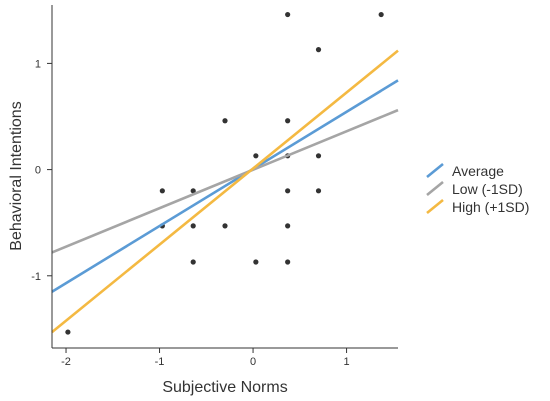  I want to click on y-tick-label: -1, so click(36, 277).